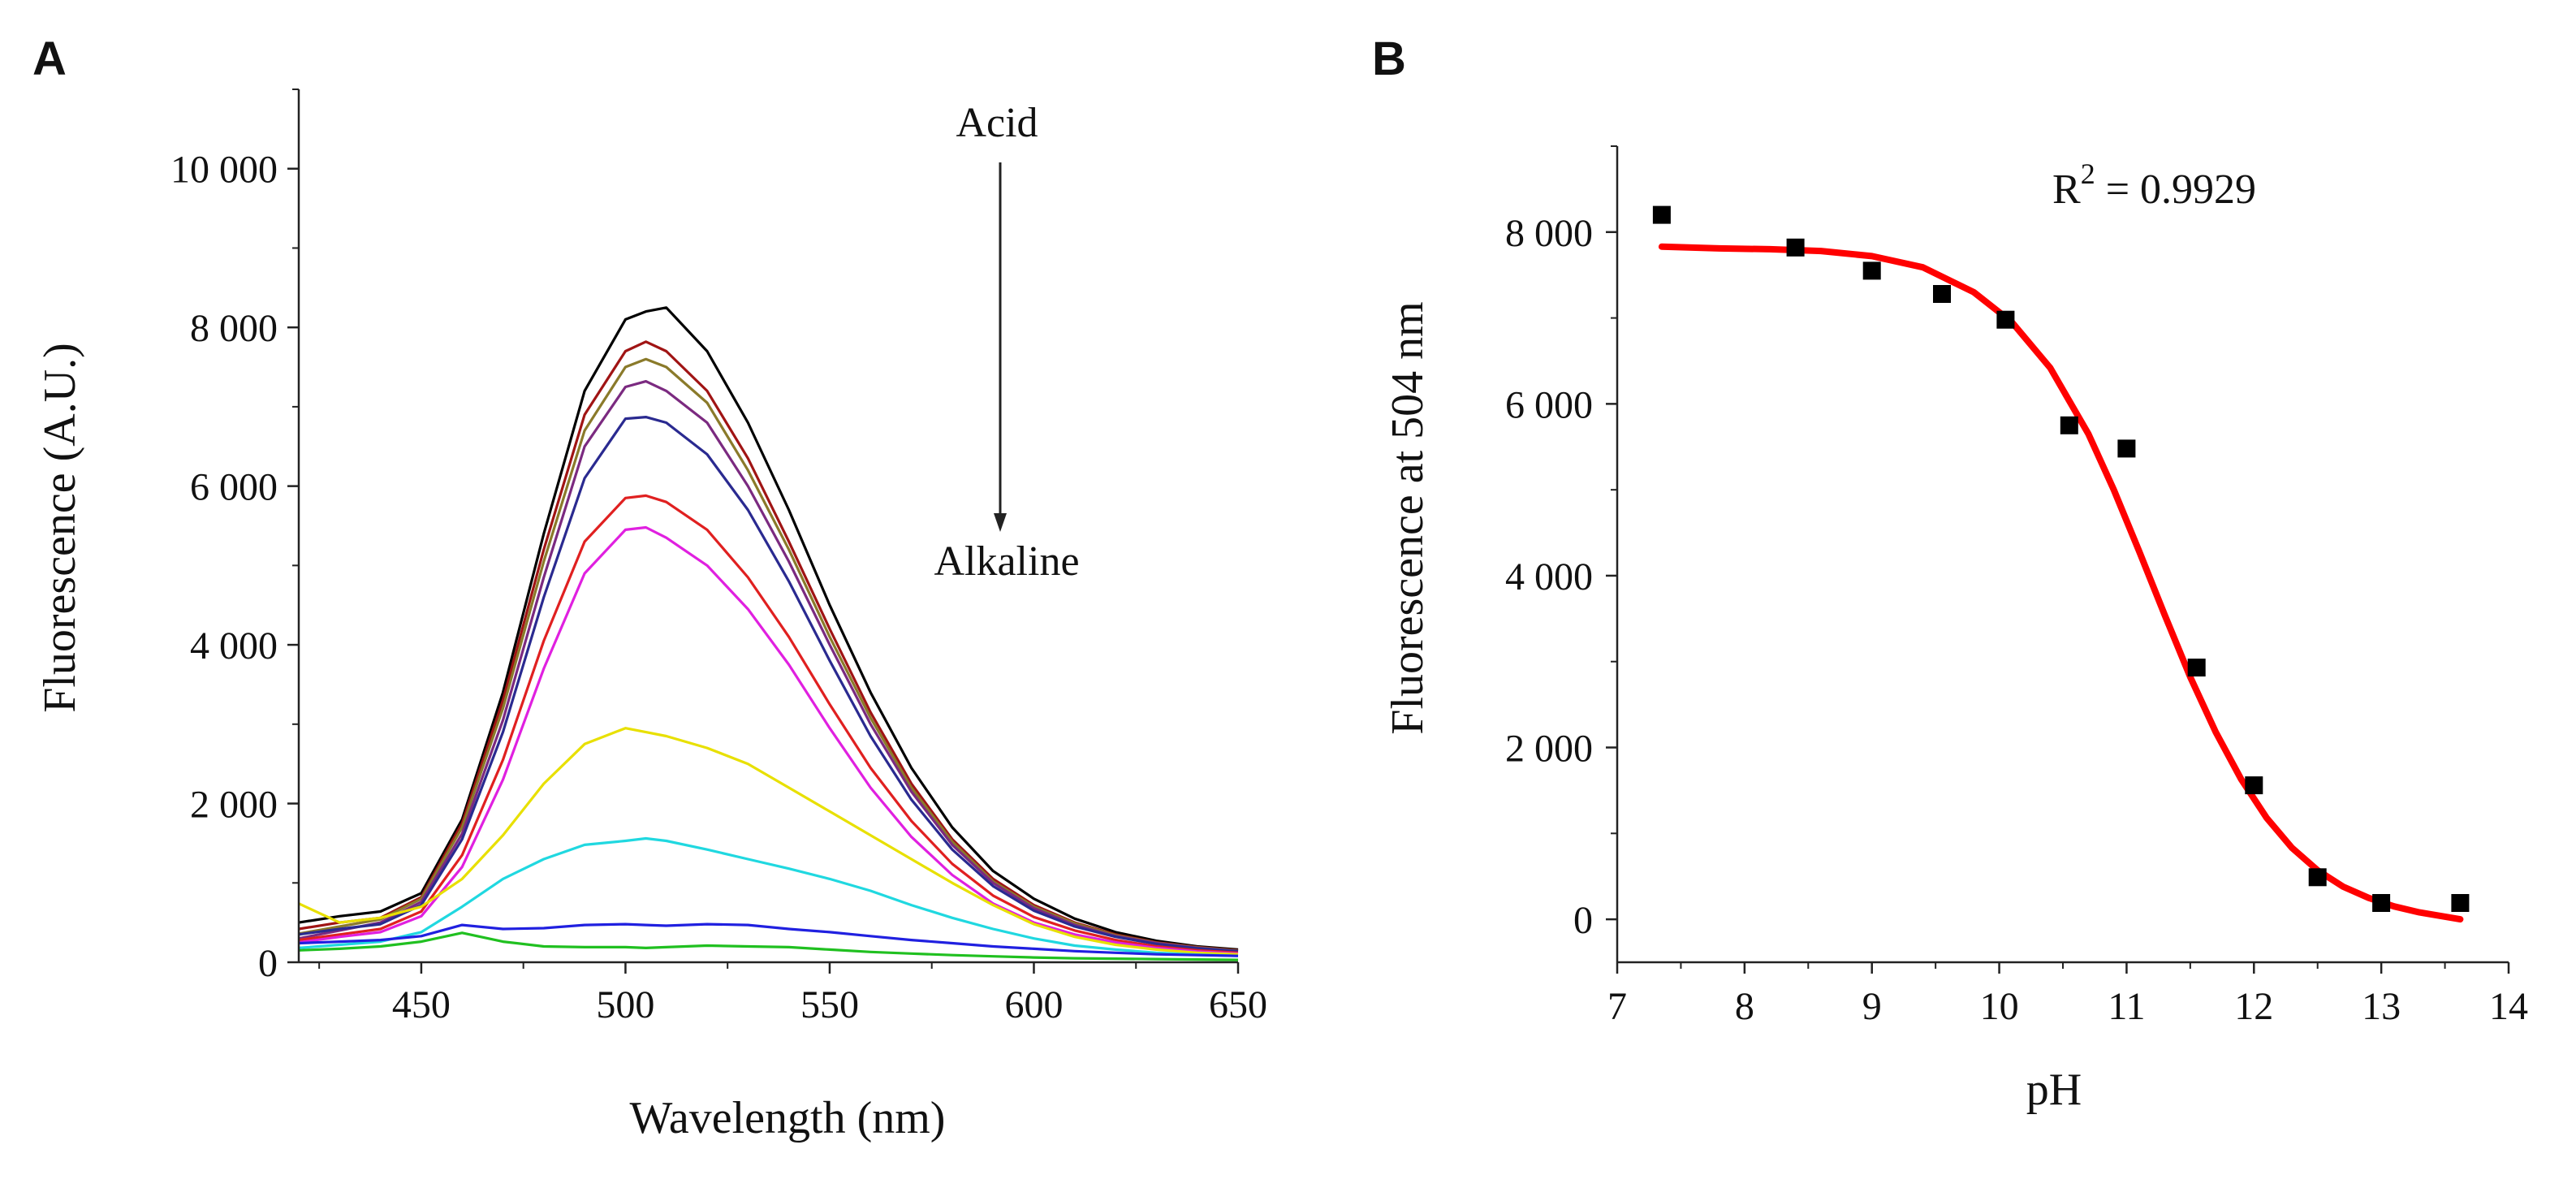 This screenshot has height=1188, width=2576. What do you see at coordinates (1389, 58) in the screenshot?
I see `panel-b-label: B` at bounding box center [1389, 58].